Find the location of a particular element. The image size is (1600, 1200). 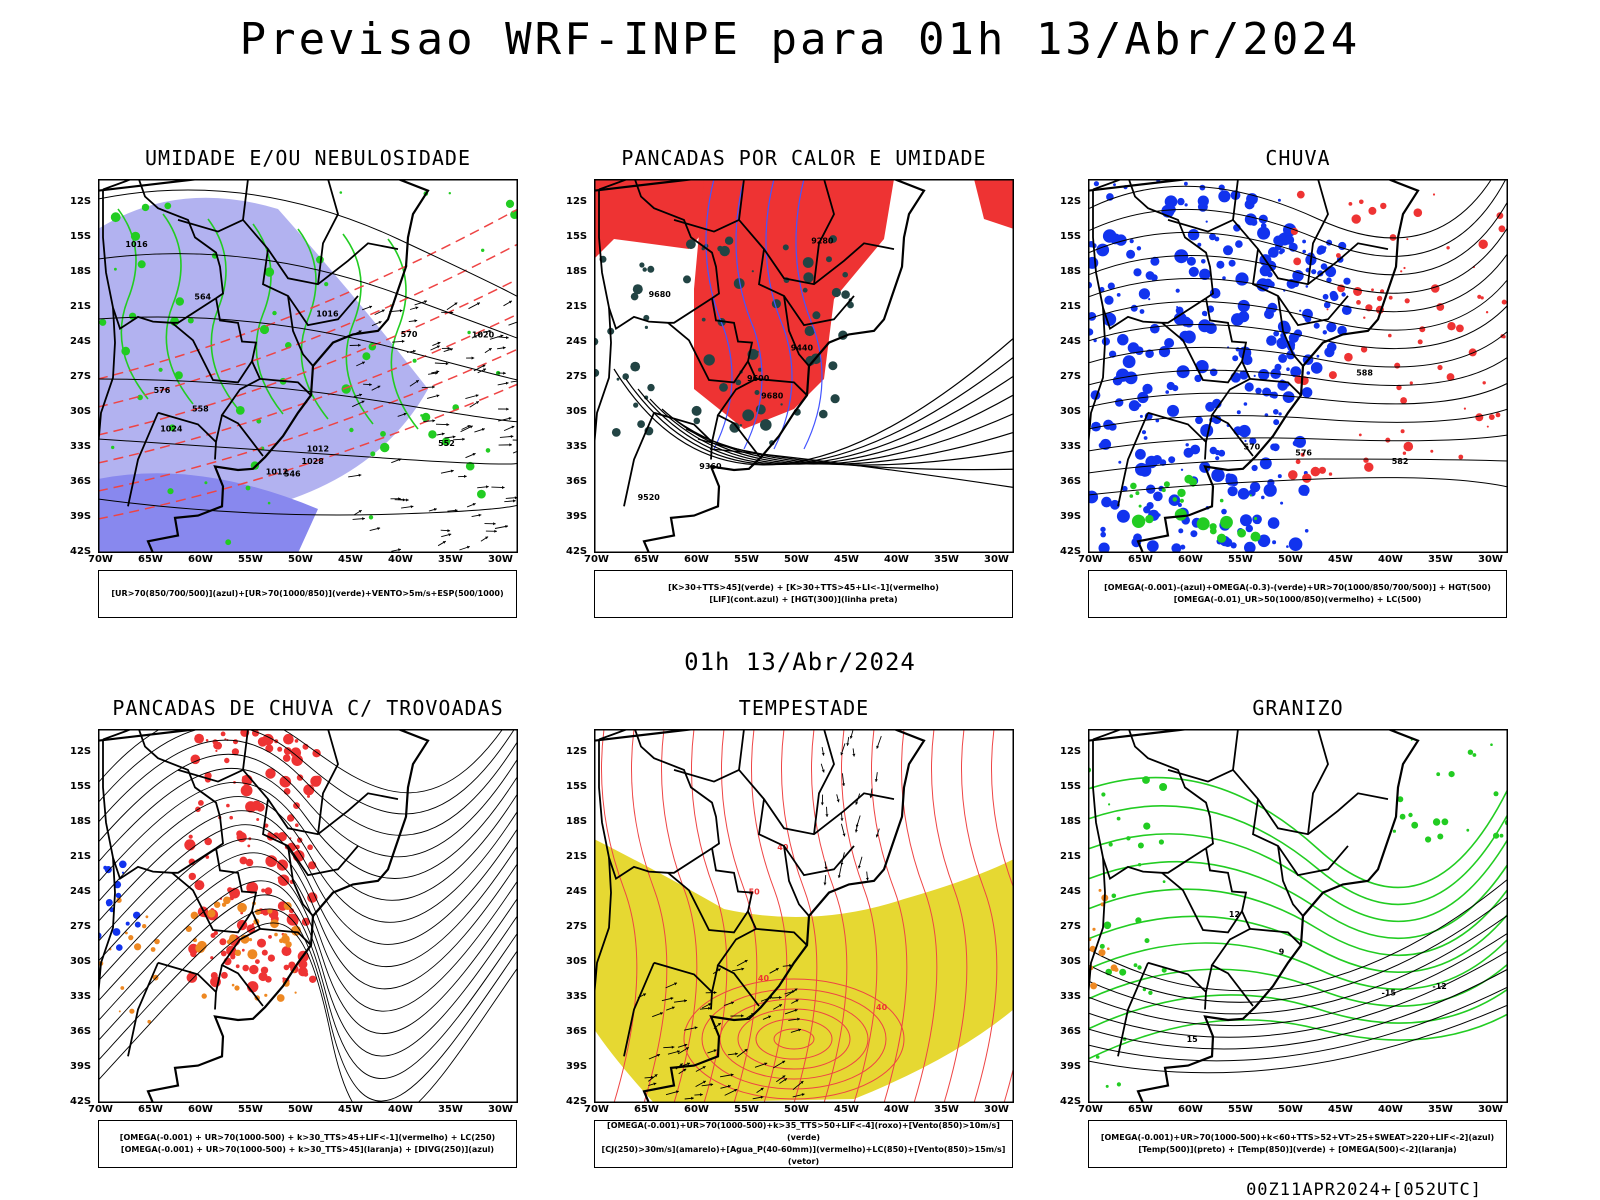

longitude-tick-label: 55W is located at coordinates (746, 559).